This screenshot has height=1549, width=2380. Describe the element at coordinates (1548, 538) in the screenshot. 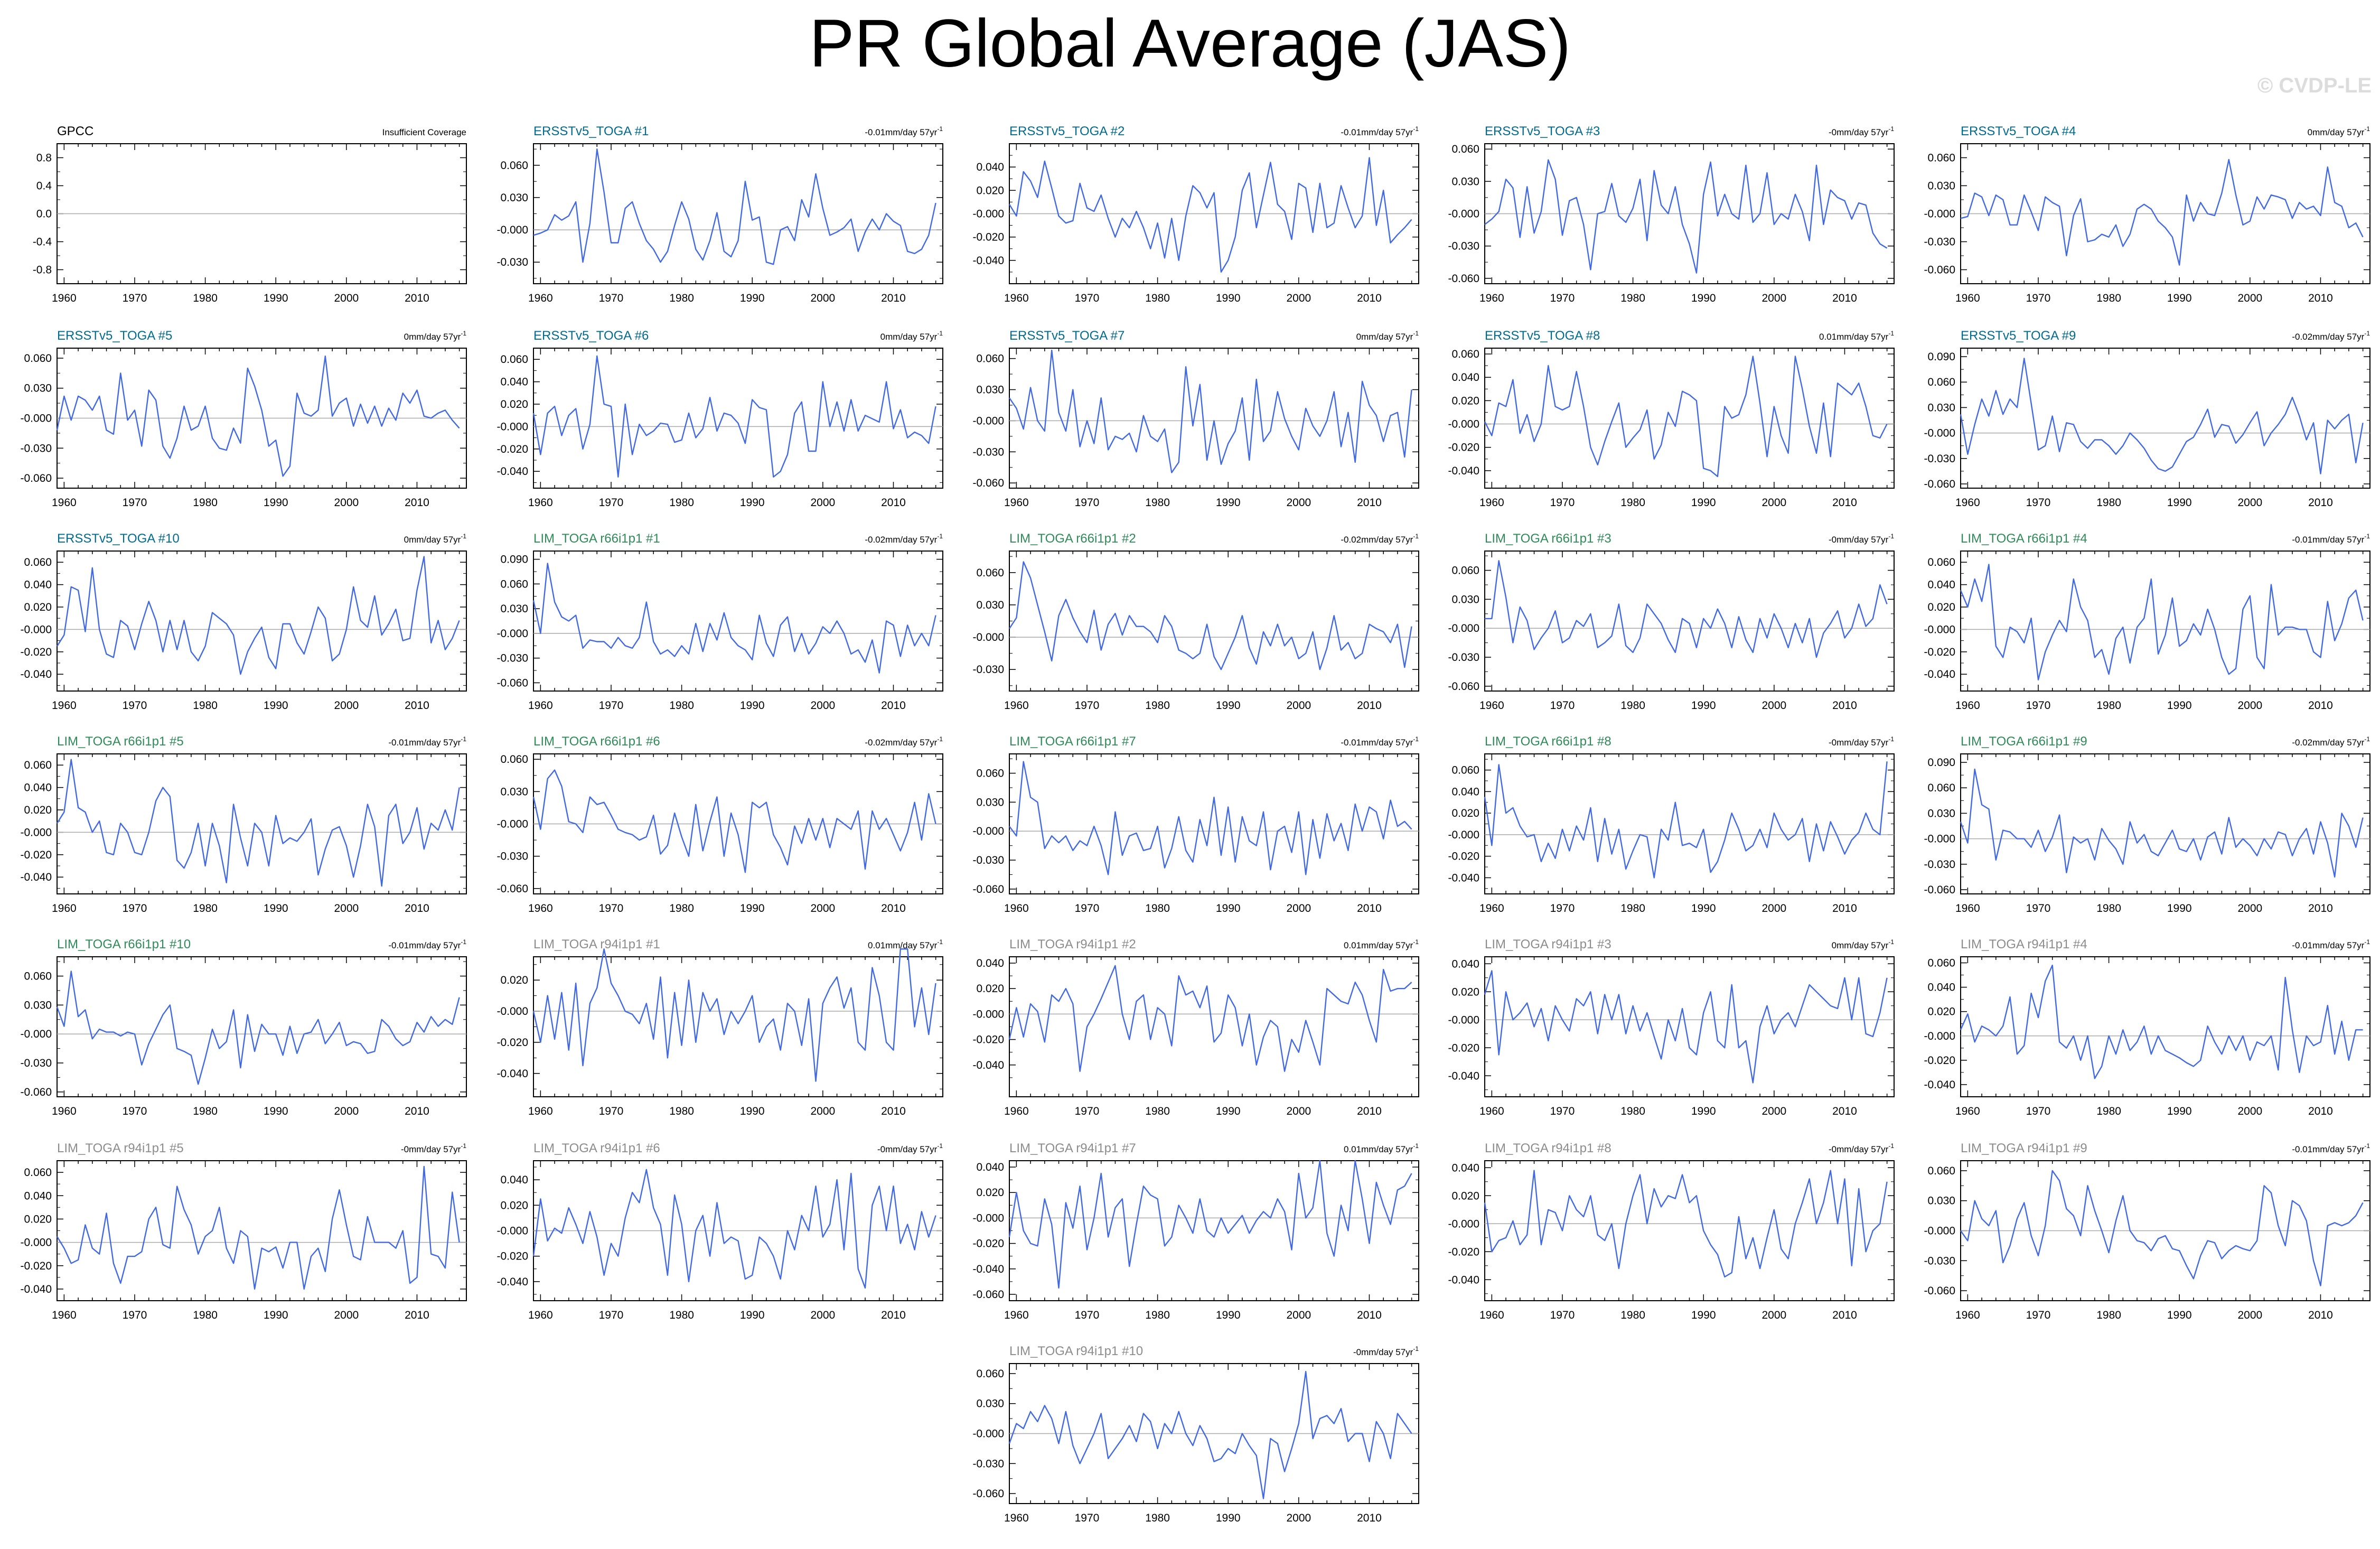

I see `panel-title: LIM_TOGA r66i1p1 #3` at that location.